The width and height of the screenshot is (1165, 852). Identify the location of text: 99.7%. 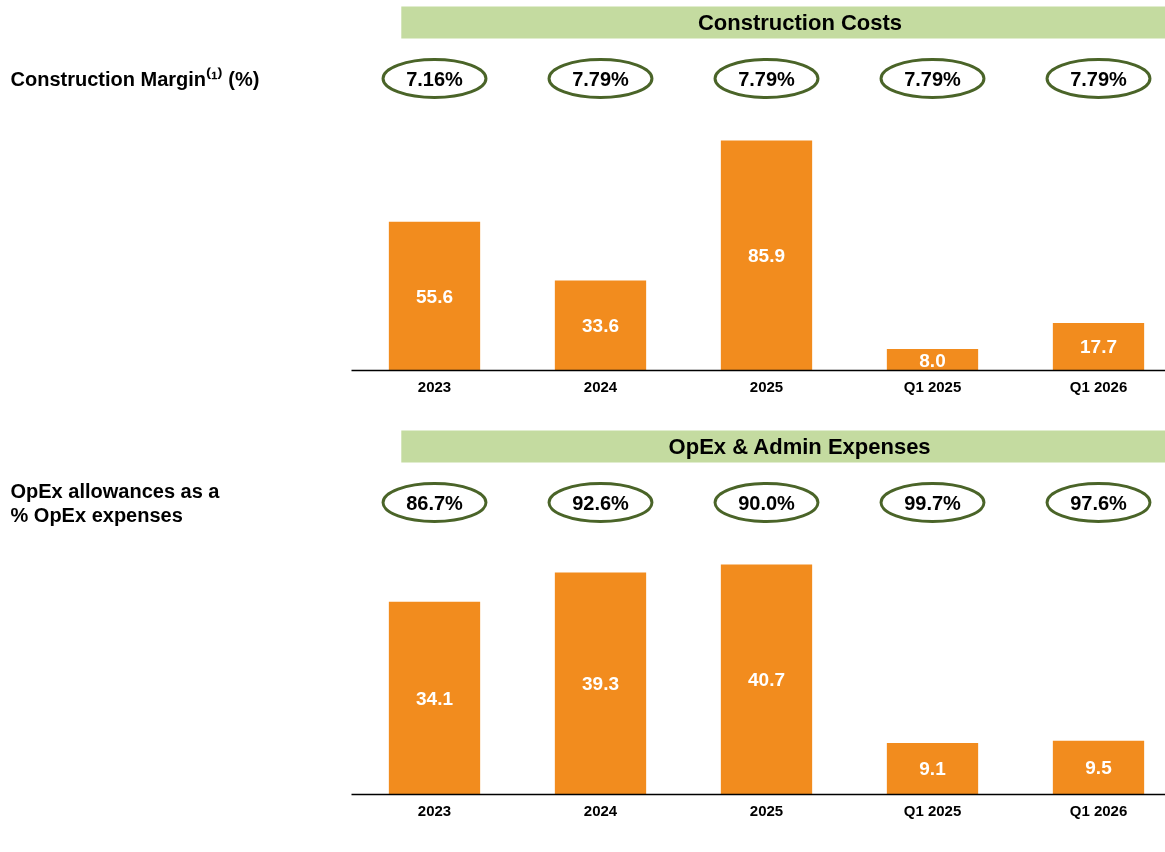
(933, 502).